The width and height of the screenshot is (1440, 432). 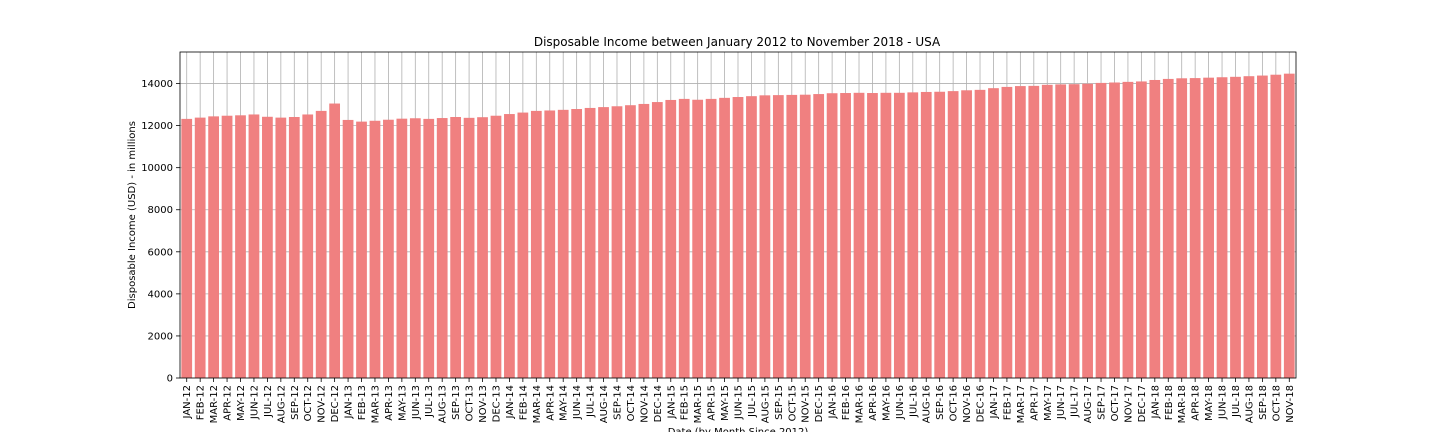 I want to click on x-tick-label: AUG-13, so click(x=443, y=404).